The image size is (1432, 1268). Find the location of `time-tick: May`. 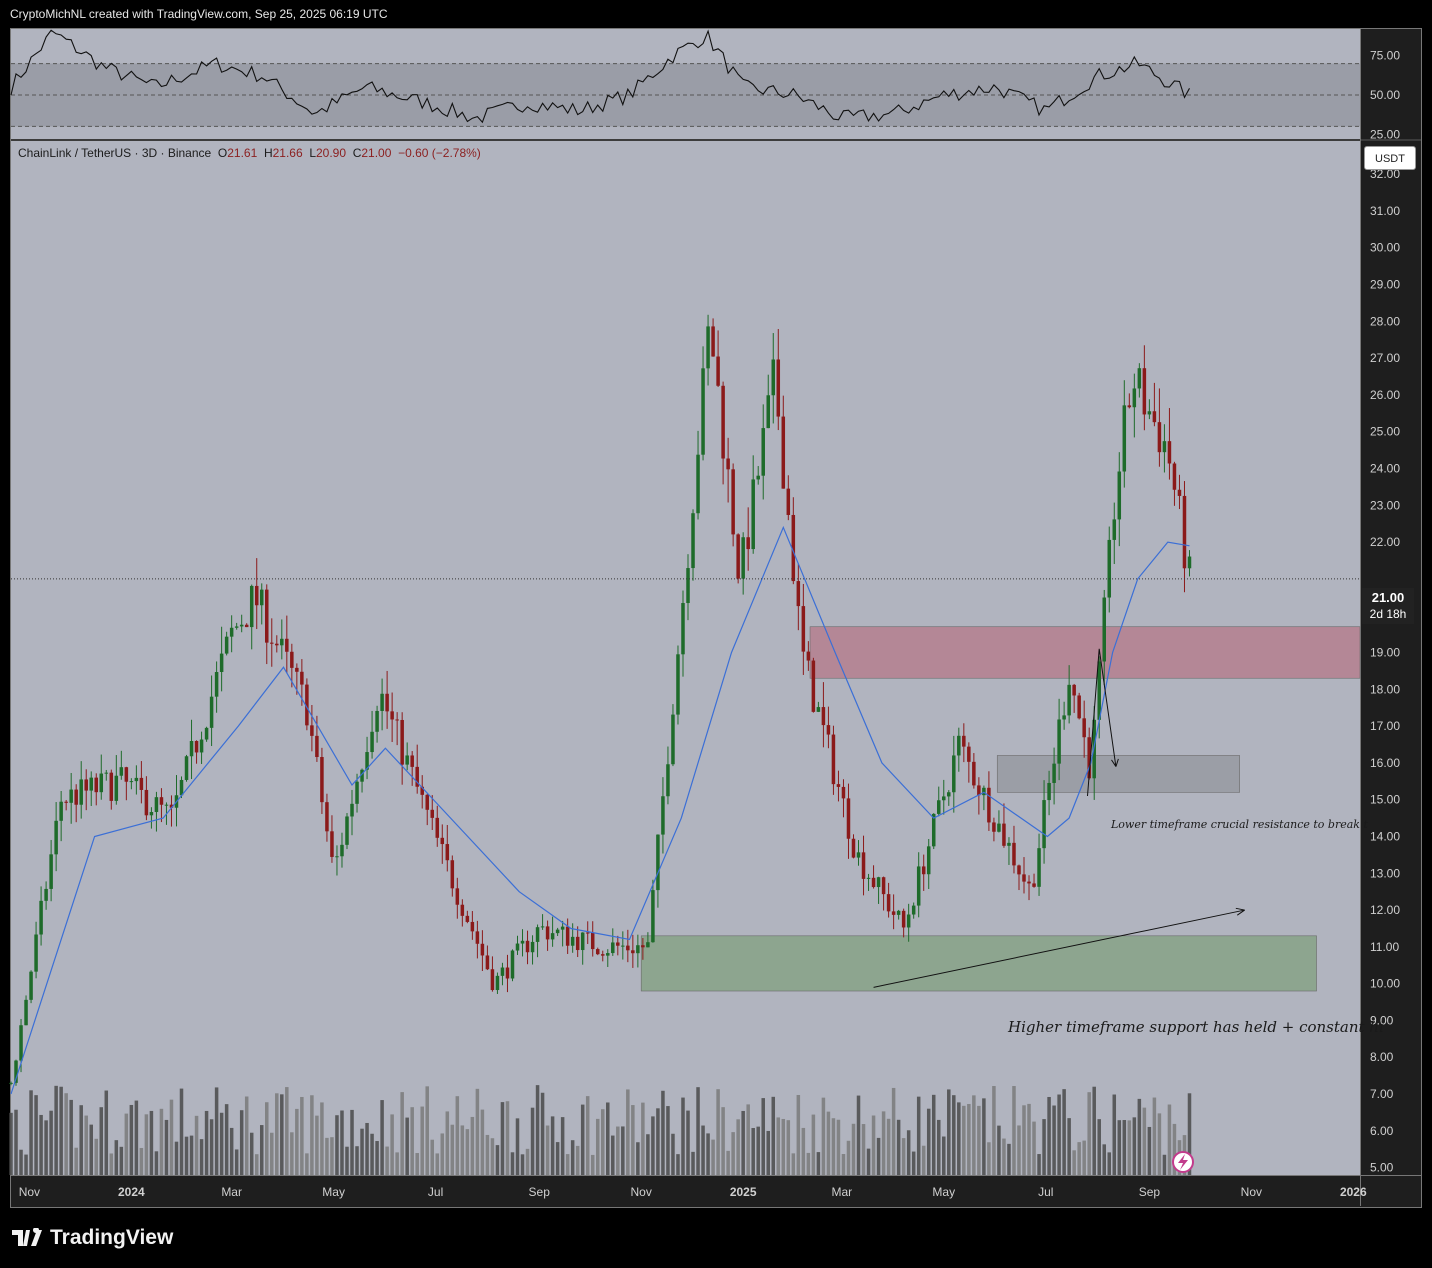

time-tick: May is located at coordinates (943, 1192).